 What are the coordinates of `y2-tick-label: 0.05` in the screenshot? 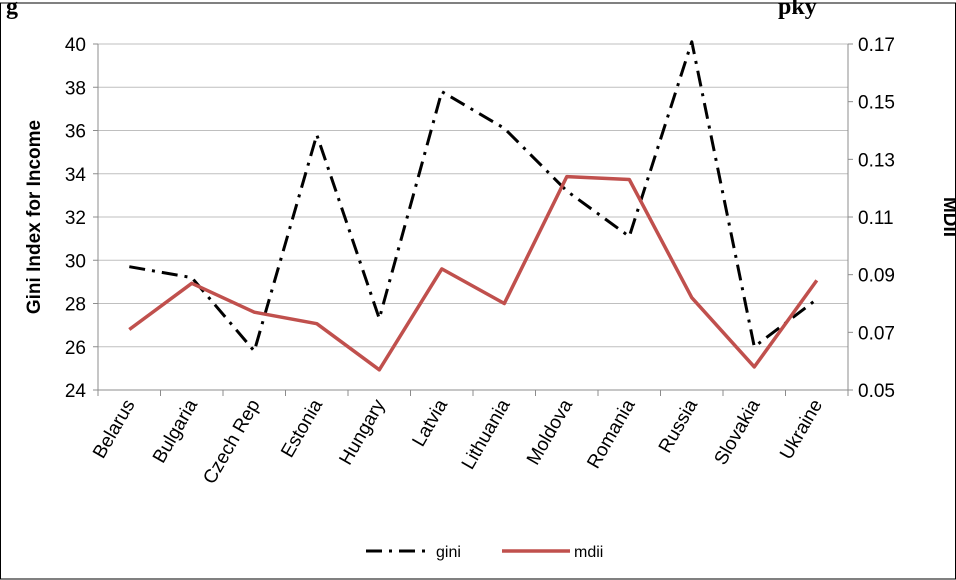 It's located at (876, 391).